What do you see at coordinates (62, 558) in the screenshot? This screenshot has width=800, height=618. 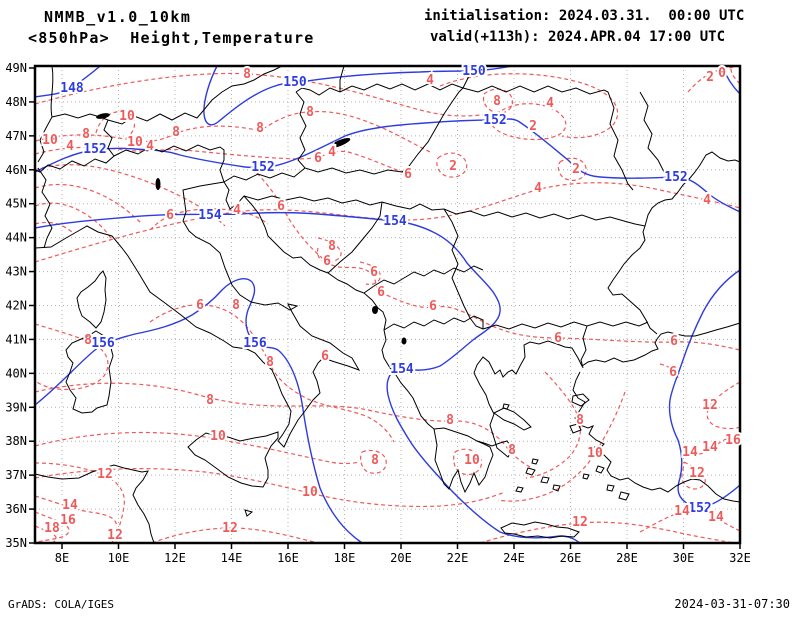 I see `lon-tick-label: 8E` at bounding box center [62, 558].